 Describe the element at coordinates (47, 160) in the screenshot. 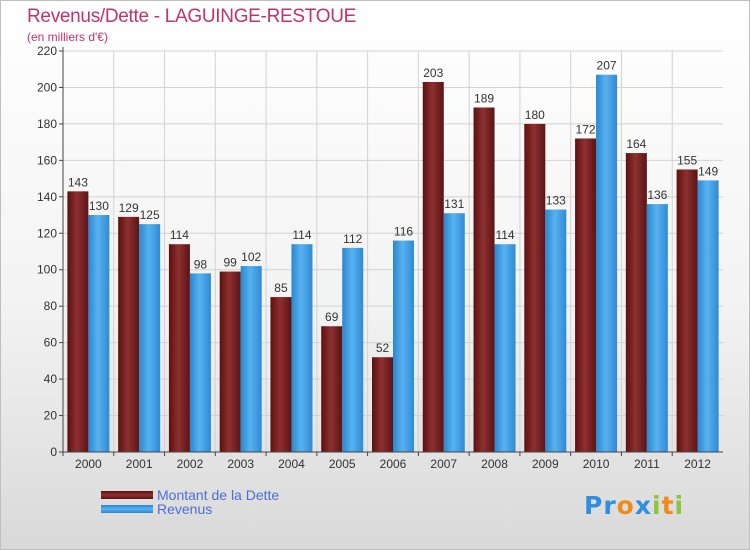

I see `y-tick-label: 160` at that location.